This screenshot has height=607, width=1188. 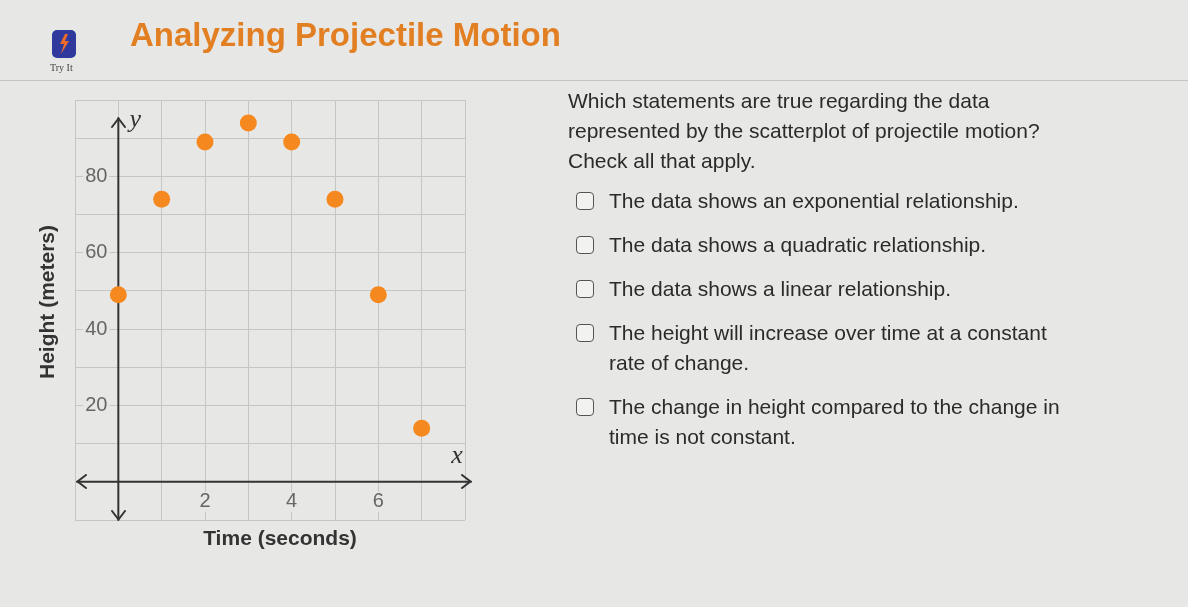 What do you see at coordinates (457, 454) in the screenshot?
I see `annotation: x` at bounding box center [457, 454].